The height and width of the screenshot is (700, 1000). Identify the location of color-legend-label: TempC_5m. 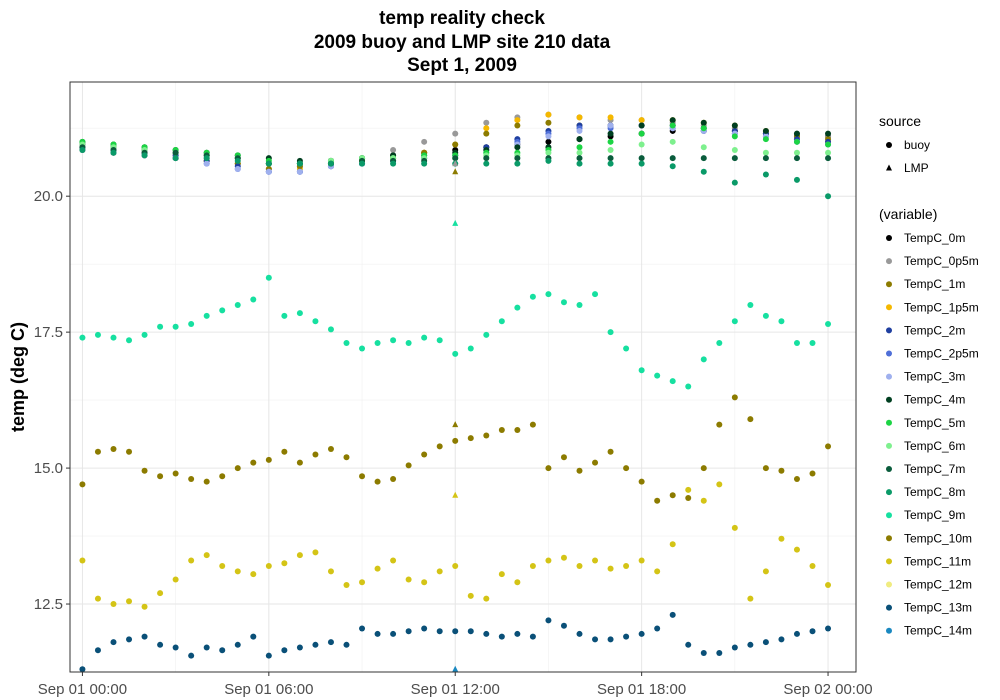
(934, 423).